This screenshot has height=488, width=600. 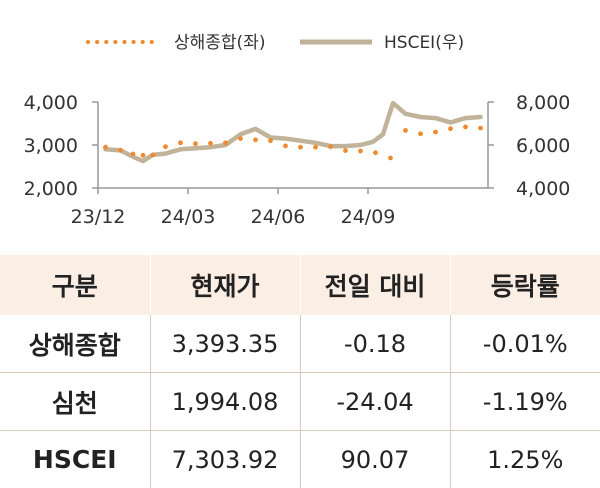 I want to click on series-line-hscei, so click(x=293, y=132).